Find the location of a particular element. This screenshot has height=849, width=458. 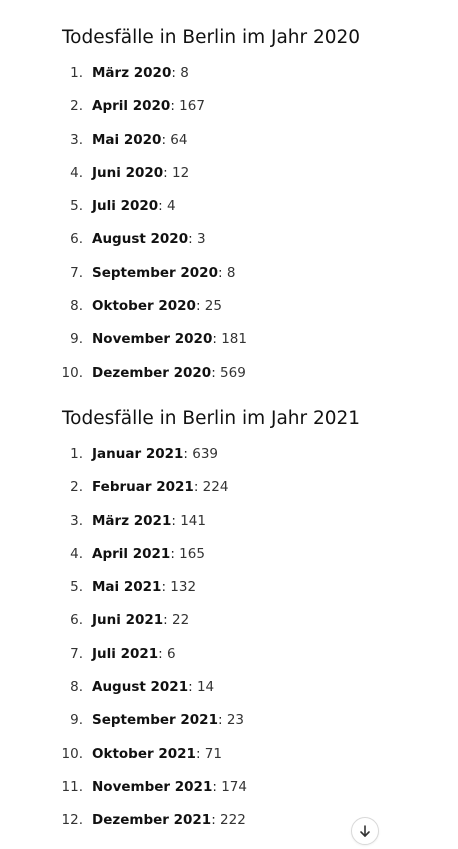

month-label: Juli 2021 is located at coordinates (125, 653).